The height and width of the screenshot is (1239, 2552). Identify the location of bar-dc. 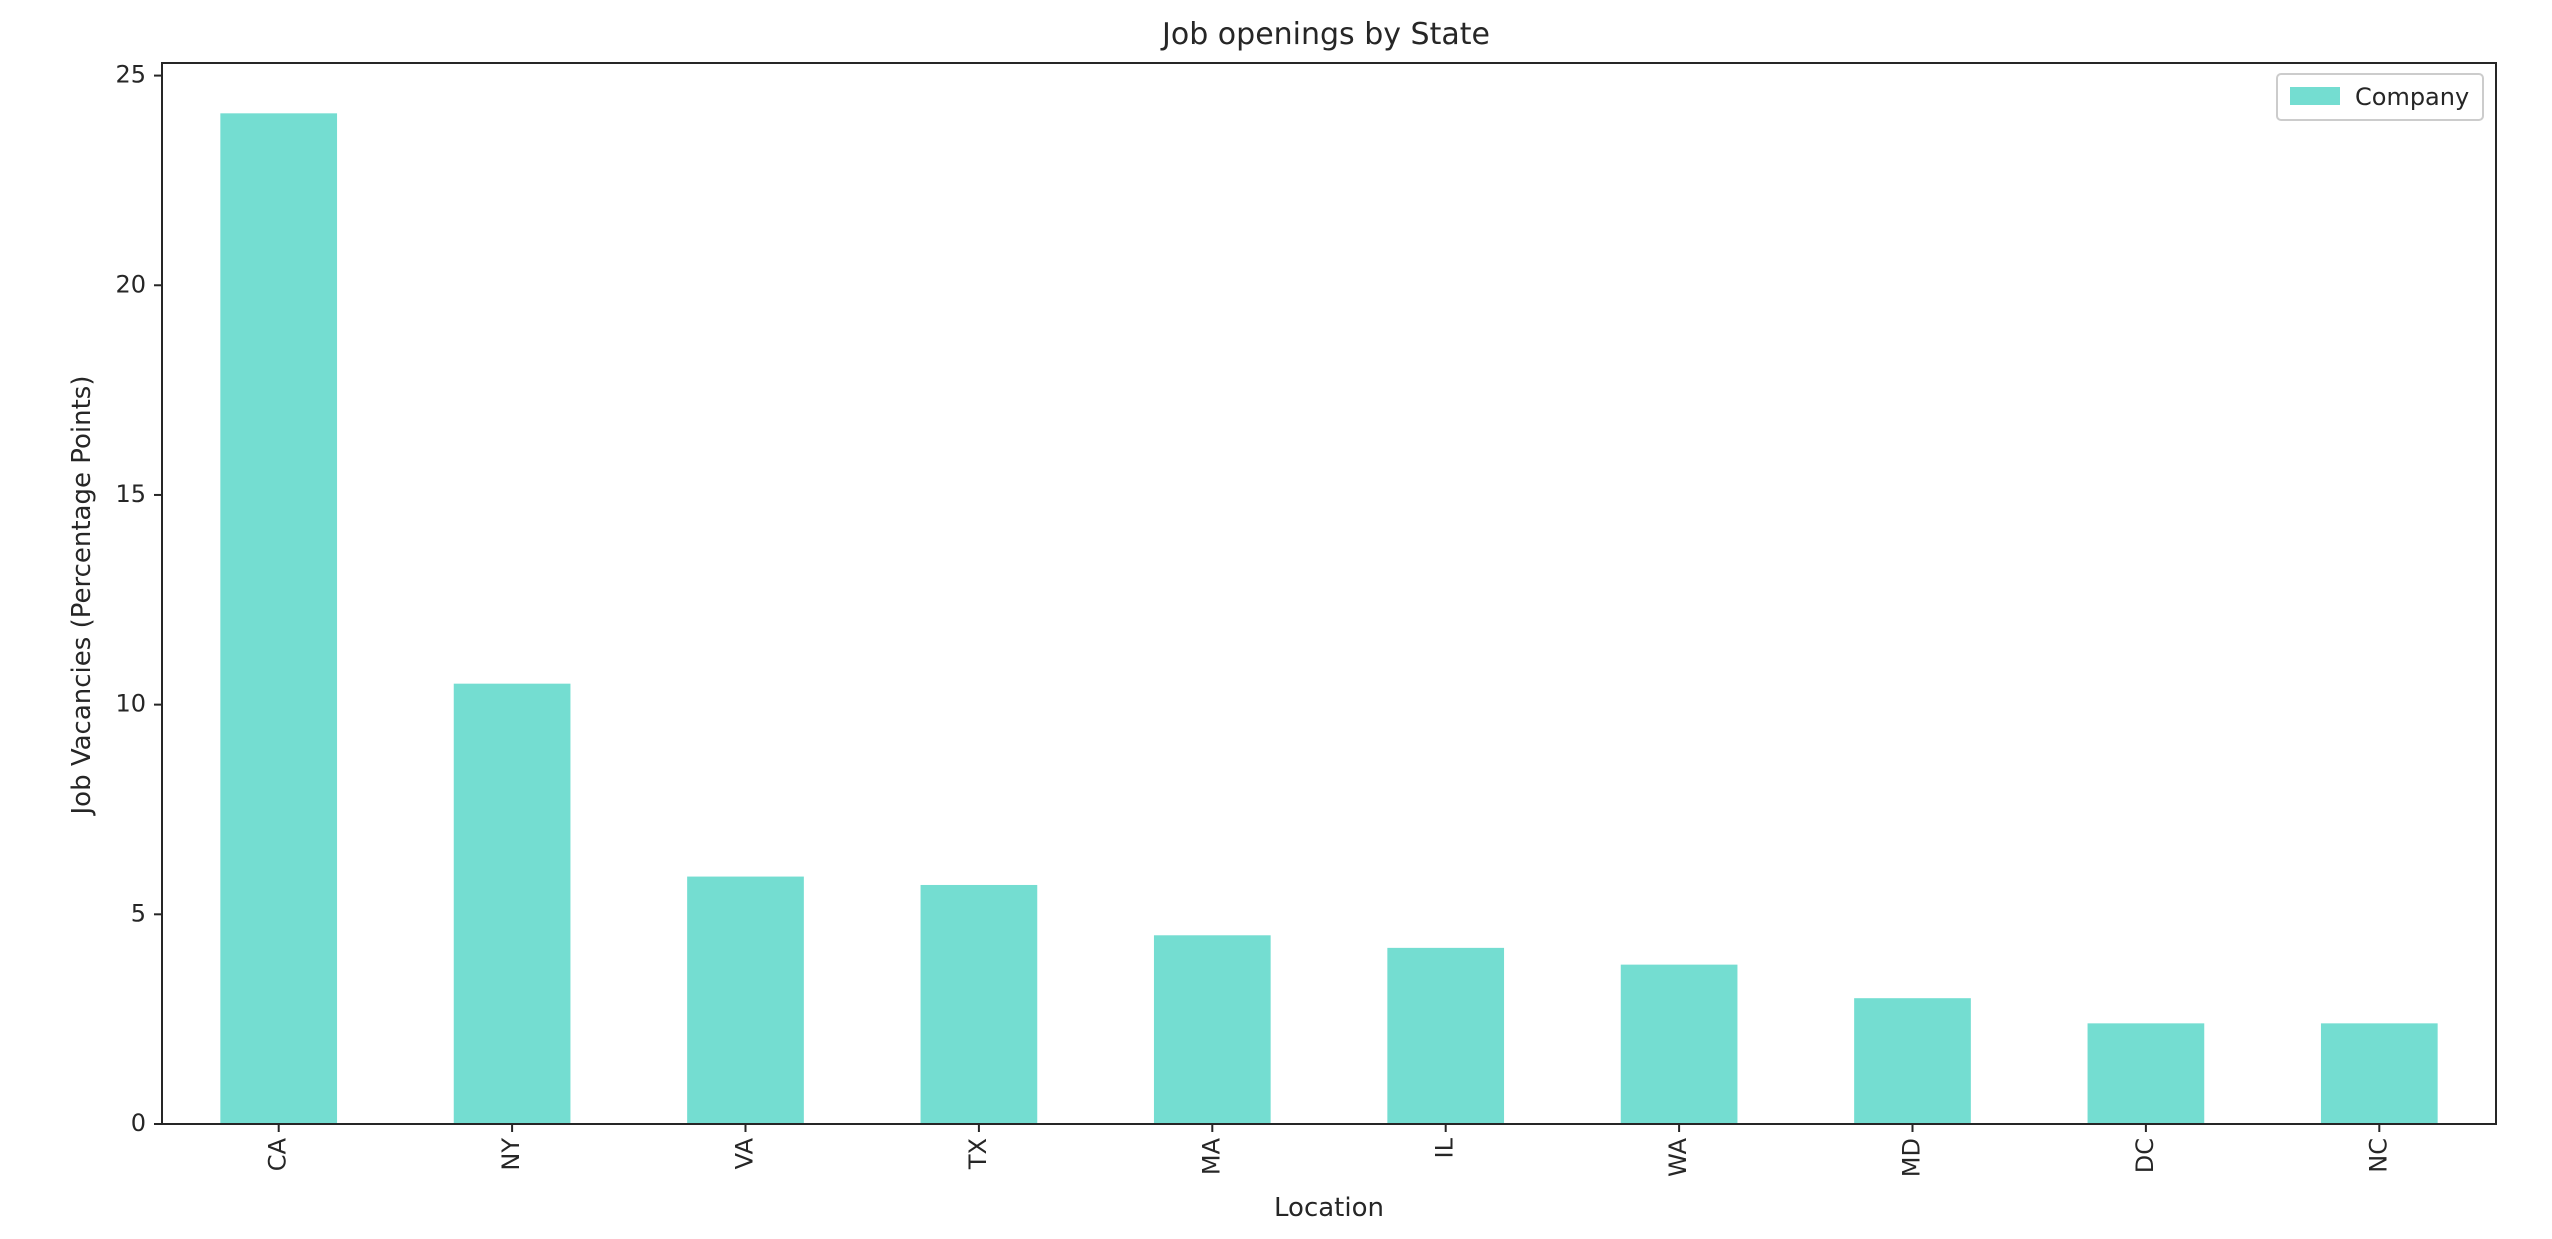
(2146, 1073).